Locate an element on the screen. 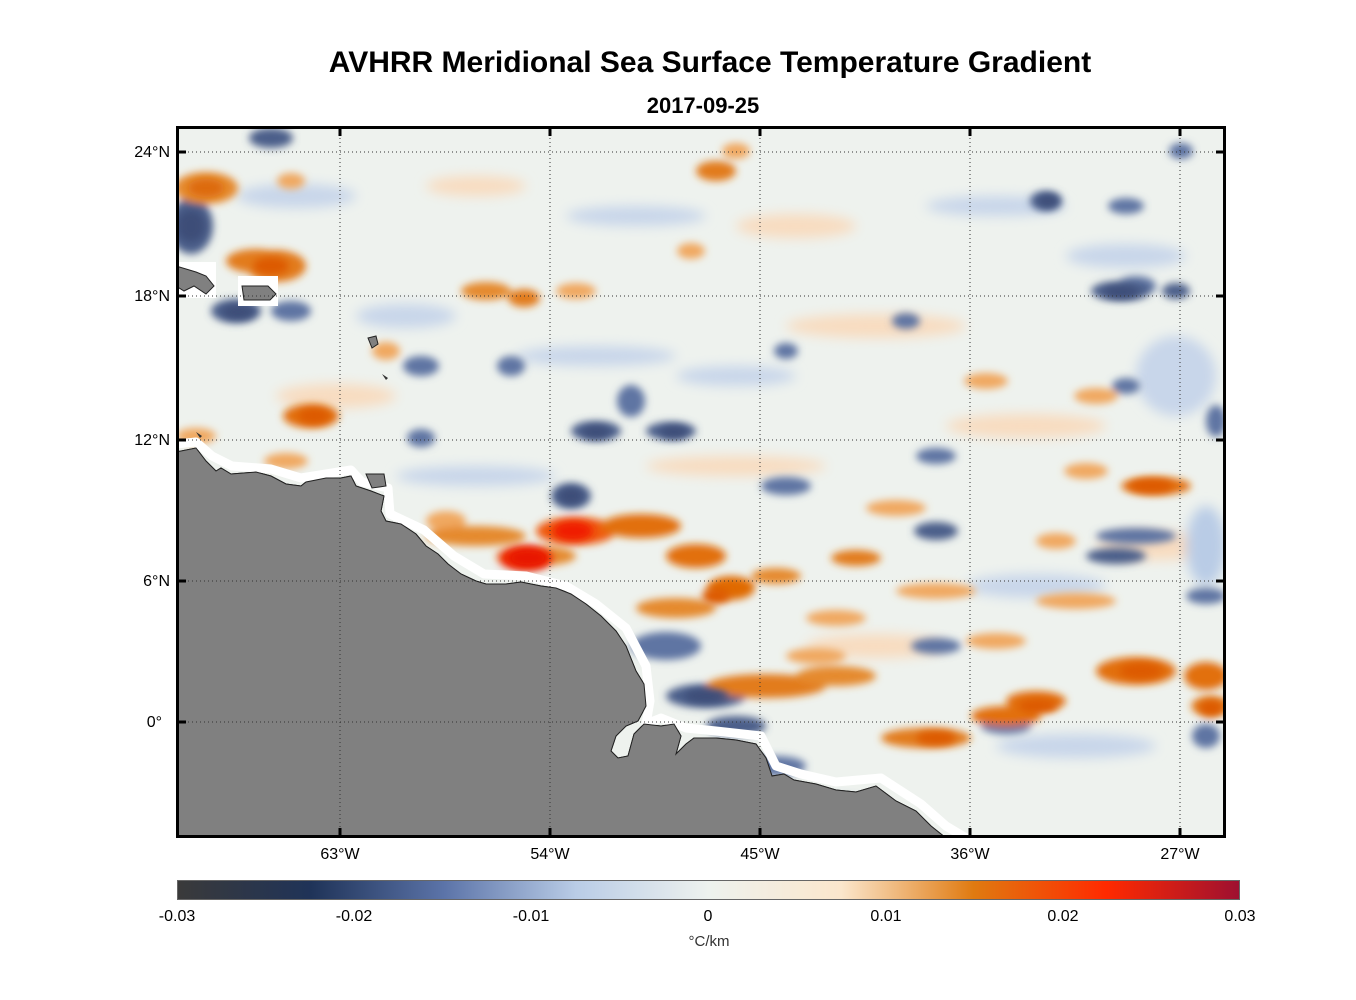 This screenshot has height=1000, width=1356. lat-label-6n: 6°N is located at coordinates (156, 581).